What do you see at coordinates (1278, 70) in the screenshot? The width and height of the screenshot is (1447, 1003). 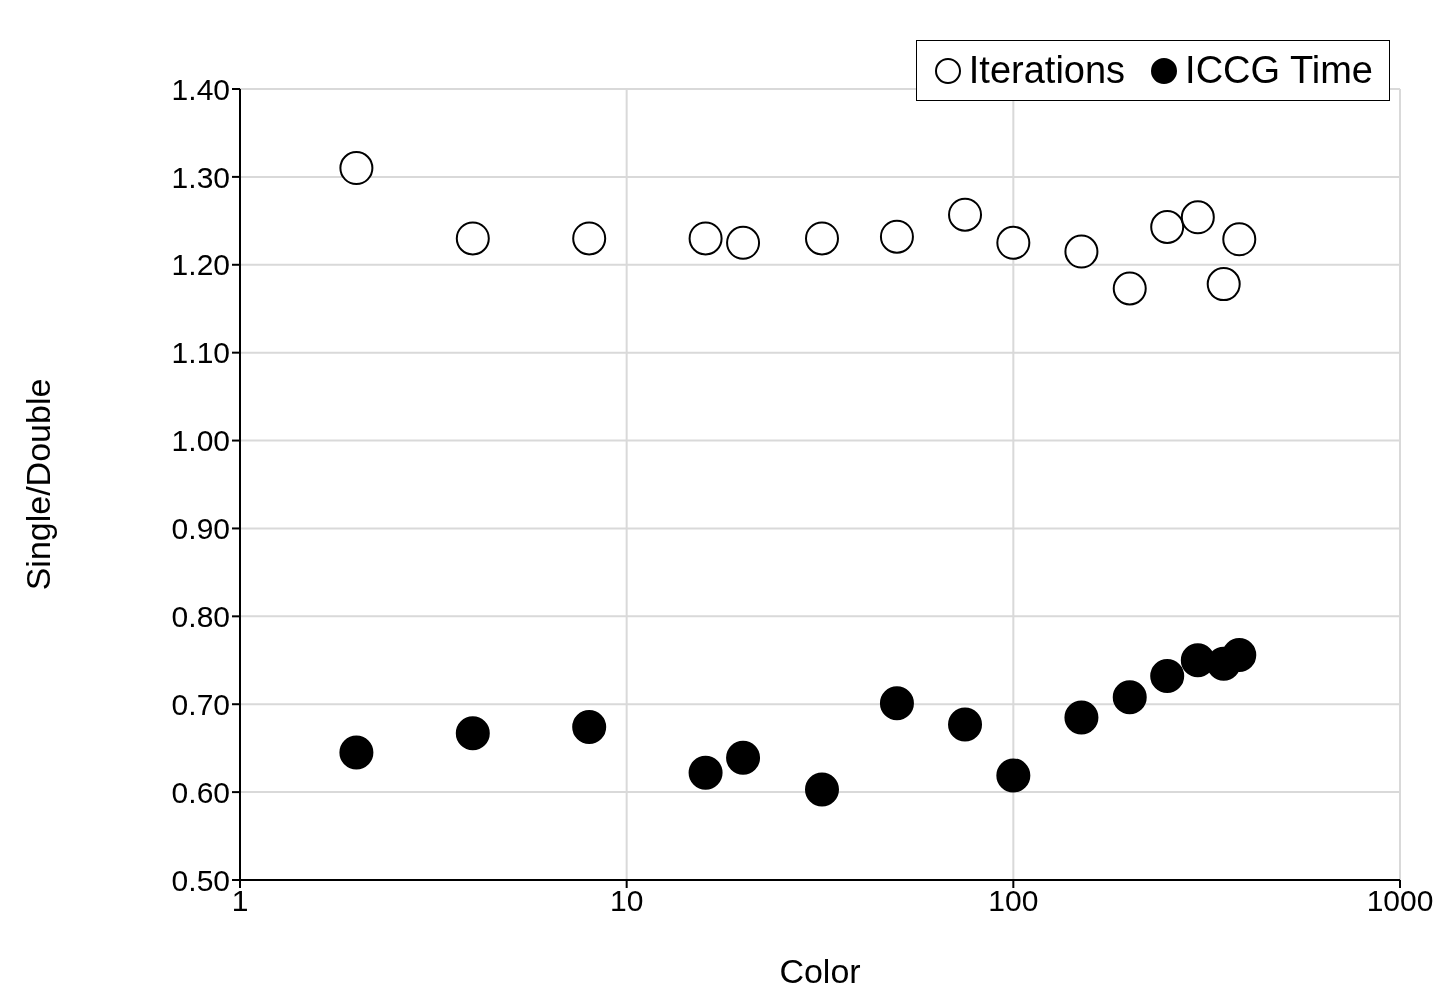 I see `legend-label: ICCG Time` at bounding box center [1278, 70].